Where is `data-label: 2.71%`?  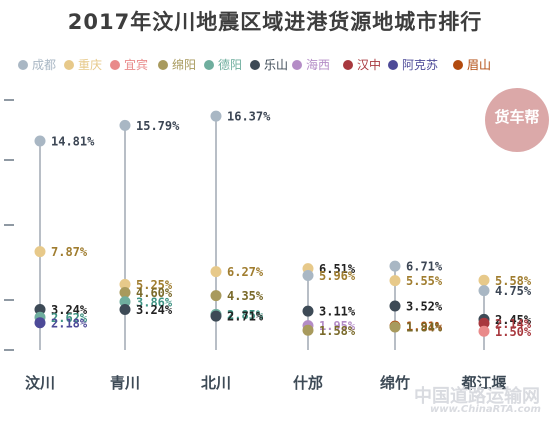 data-label: 2.71% is located at coordinates (245, 317).